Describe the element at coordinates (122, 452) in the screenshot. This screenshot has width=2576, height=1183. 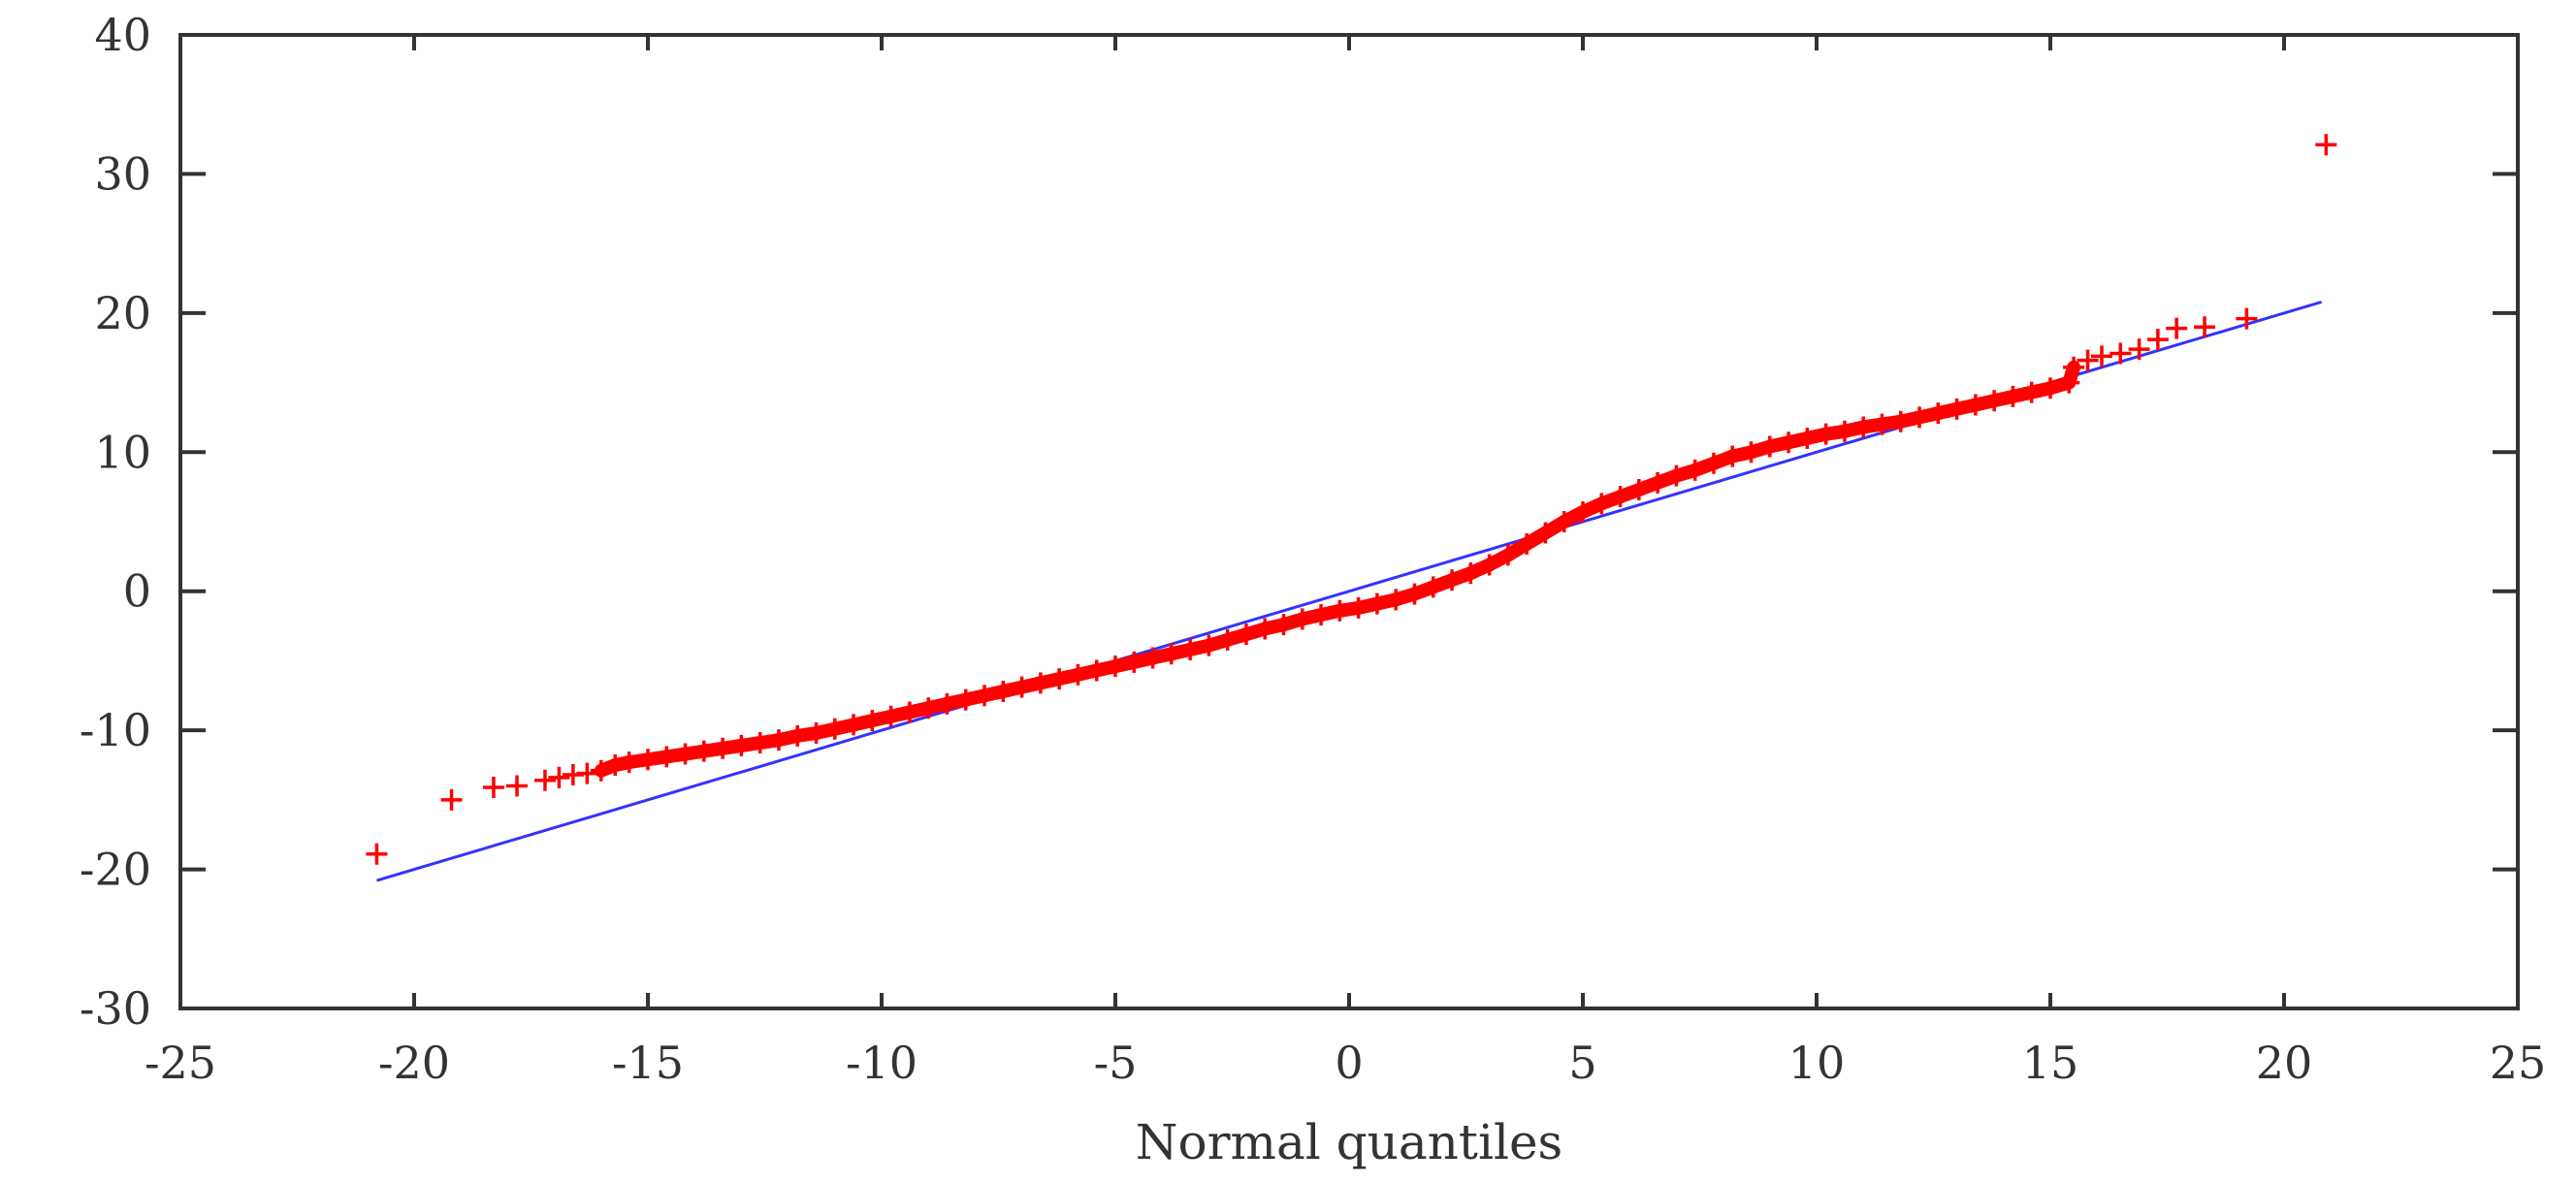
I see `y-tick-label: 10` at that location.